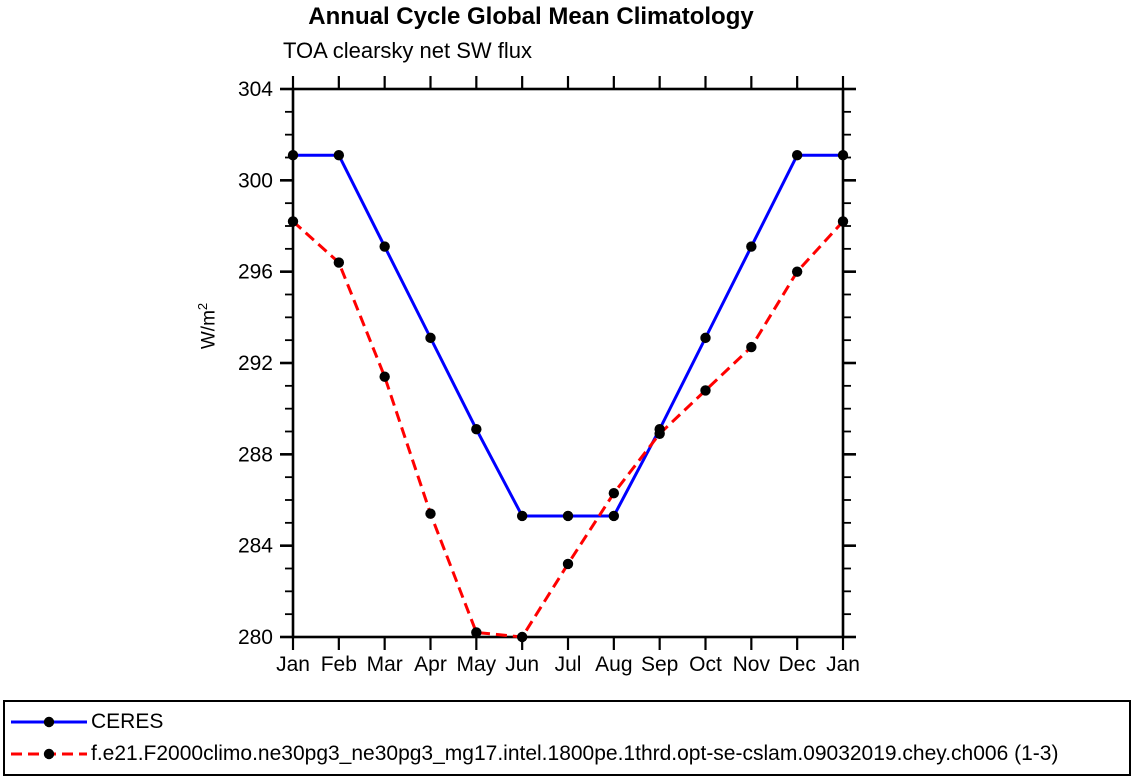 This screenshot has width=1138, height=779. Describe the element at coordinates (255, 637) in the screenshot. I see `y-axis-tick-label: 280` at that location.